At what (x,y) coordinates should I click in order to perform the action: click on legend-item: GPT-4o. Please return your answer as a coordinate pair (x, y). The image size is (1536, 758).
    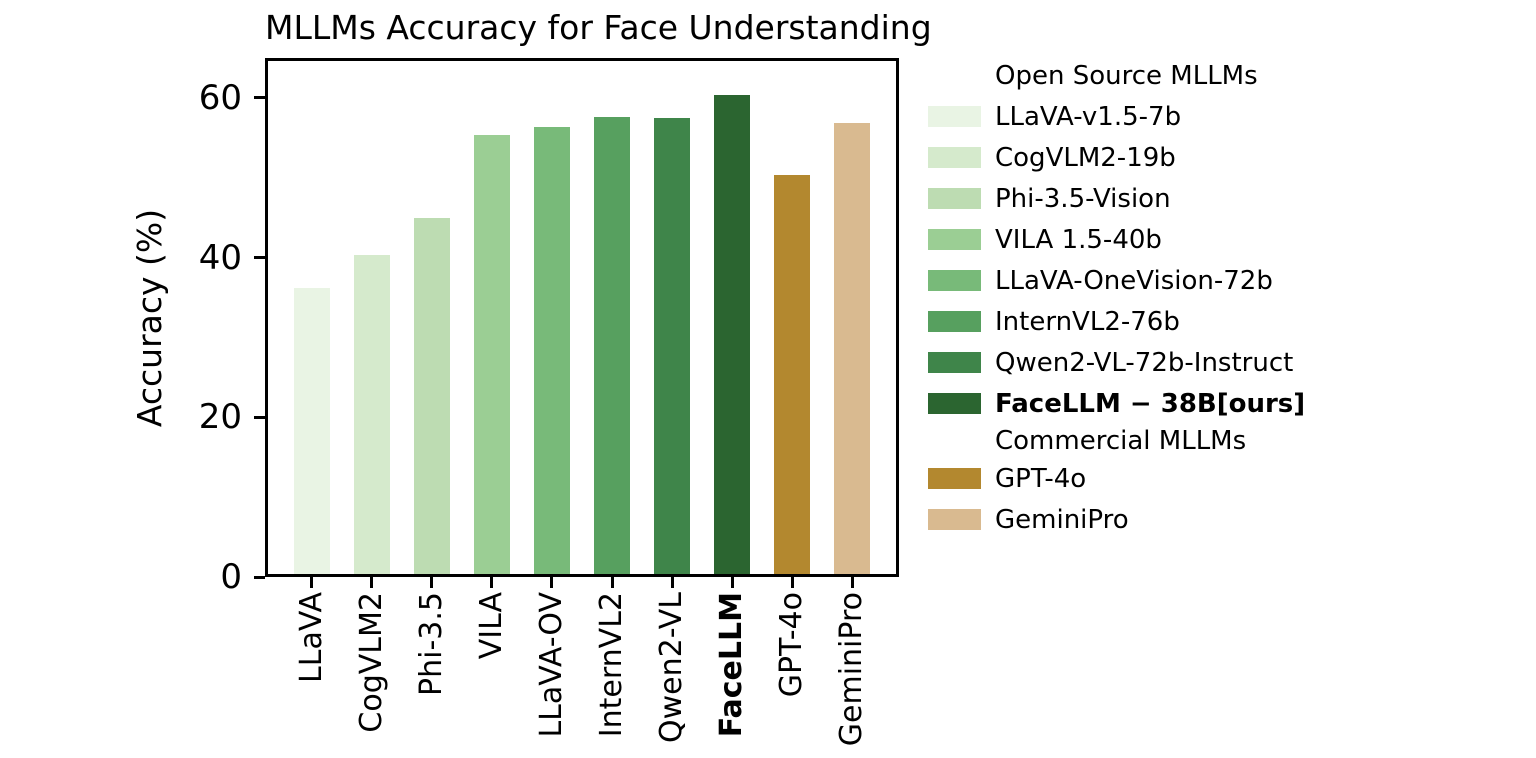
    Looking at the image, I should click on (1138, 478).